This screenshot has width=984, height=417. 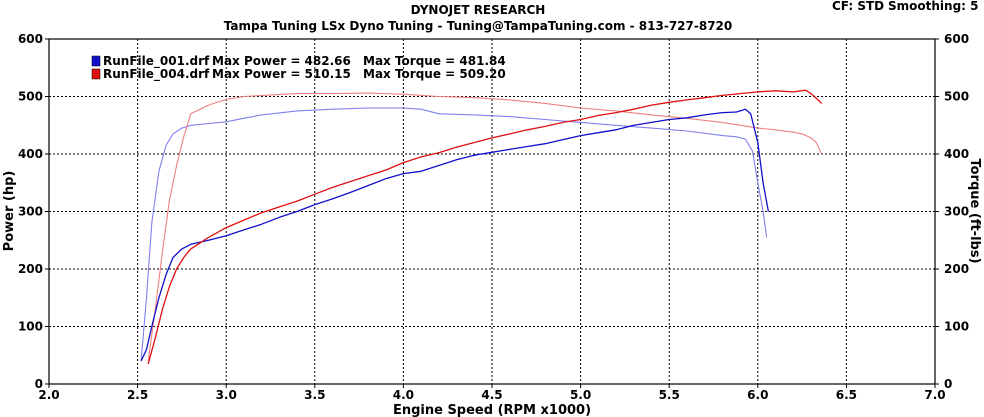 I want to click on legend-power-run1: Max Power = 482.66, so click(x=281, y=61).